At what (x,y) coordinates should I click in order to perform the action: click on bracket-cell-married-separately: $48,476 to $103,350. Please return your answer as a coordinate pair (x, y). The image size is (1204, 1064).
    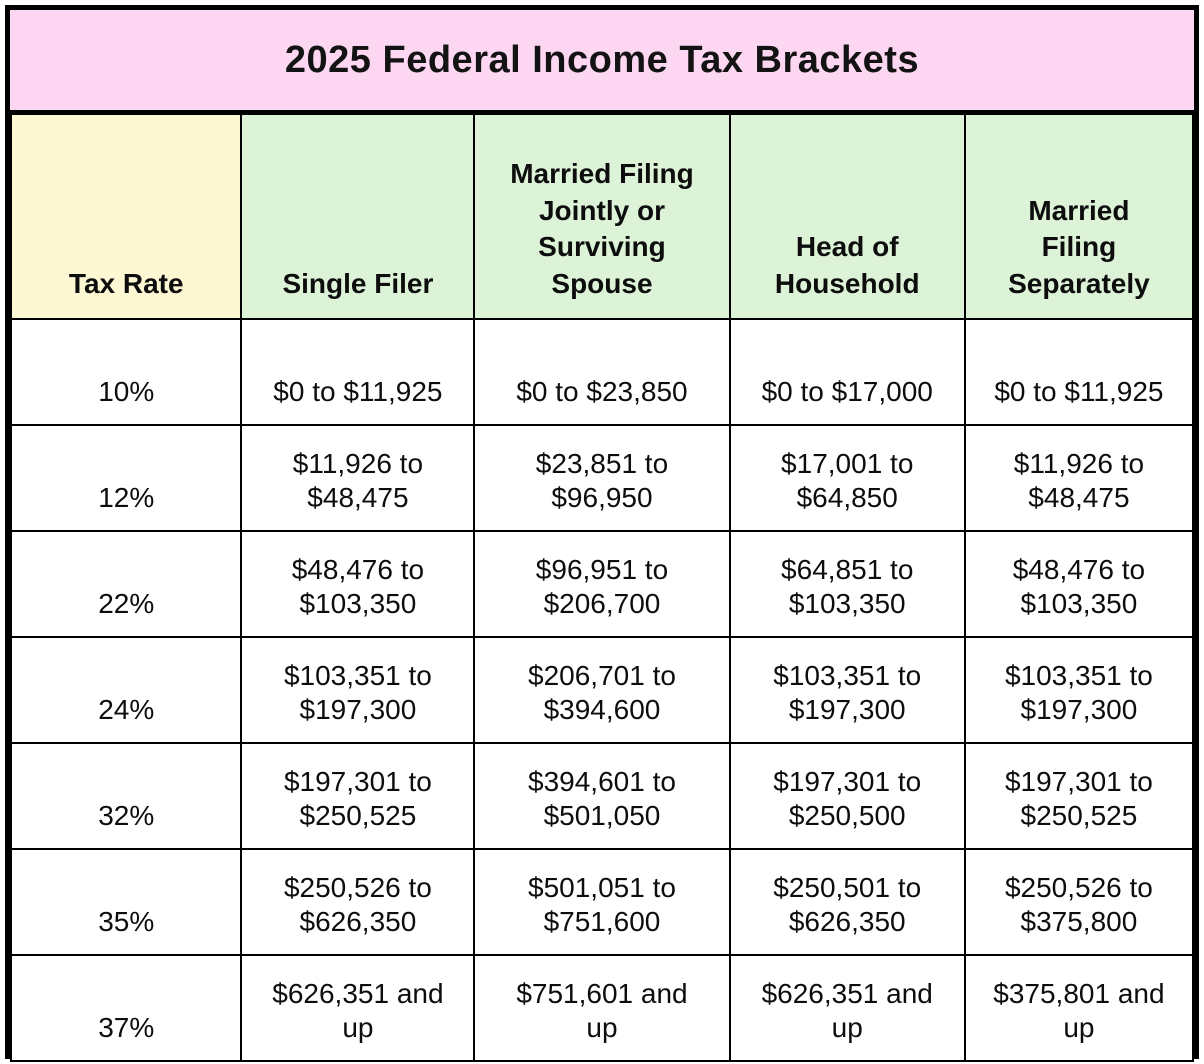
    Looking at the image, I should click on (1079, 584).